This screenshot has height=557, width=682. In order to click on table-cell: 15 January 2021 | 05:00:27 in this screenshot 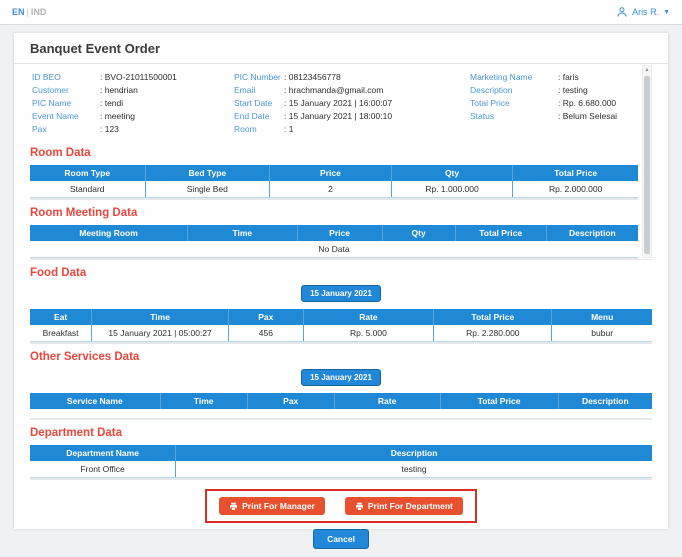, I will do `click(161, 333)`.